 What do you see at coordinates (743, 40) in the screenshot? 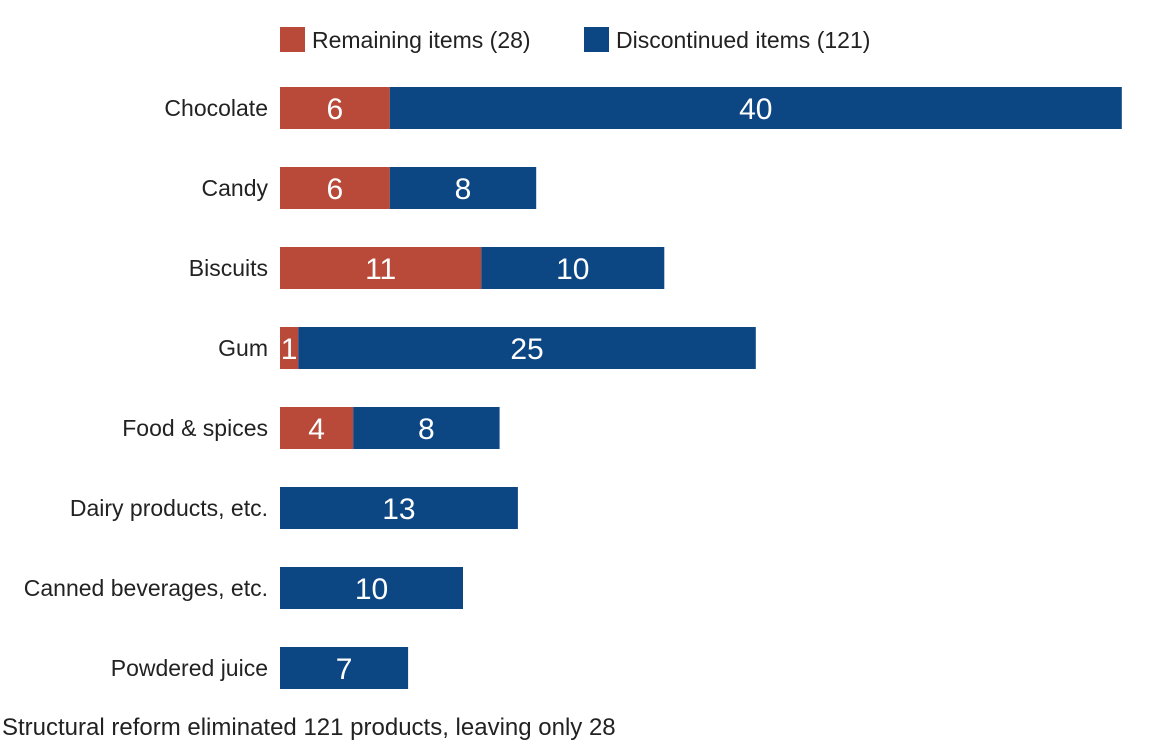
I see `legend-label-1: Discontinued items (121)` at bounding box center [743, 40].